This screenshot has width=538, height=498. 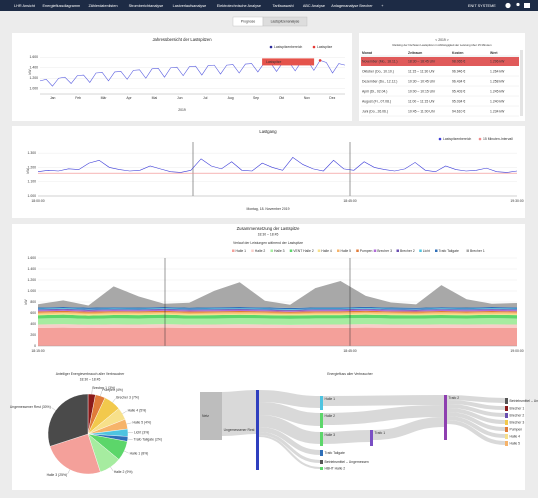 What do you see at coordinates (303, 251) in the screenshot?
I see `legend-label: VENT Halle 2` at bounding box center [303, 251].